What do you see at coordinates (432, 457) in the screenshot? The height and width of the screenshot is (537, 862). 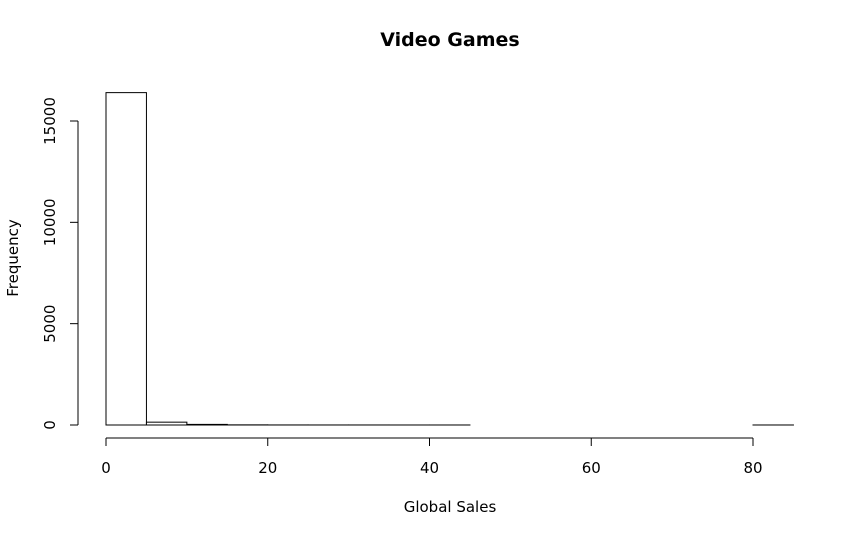 I see `x-axis: 0 20 40 60 80` at bounding box center [432, 457].